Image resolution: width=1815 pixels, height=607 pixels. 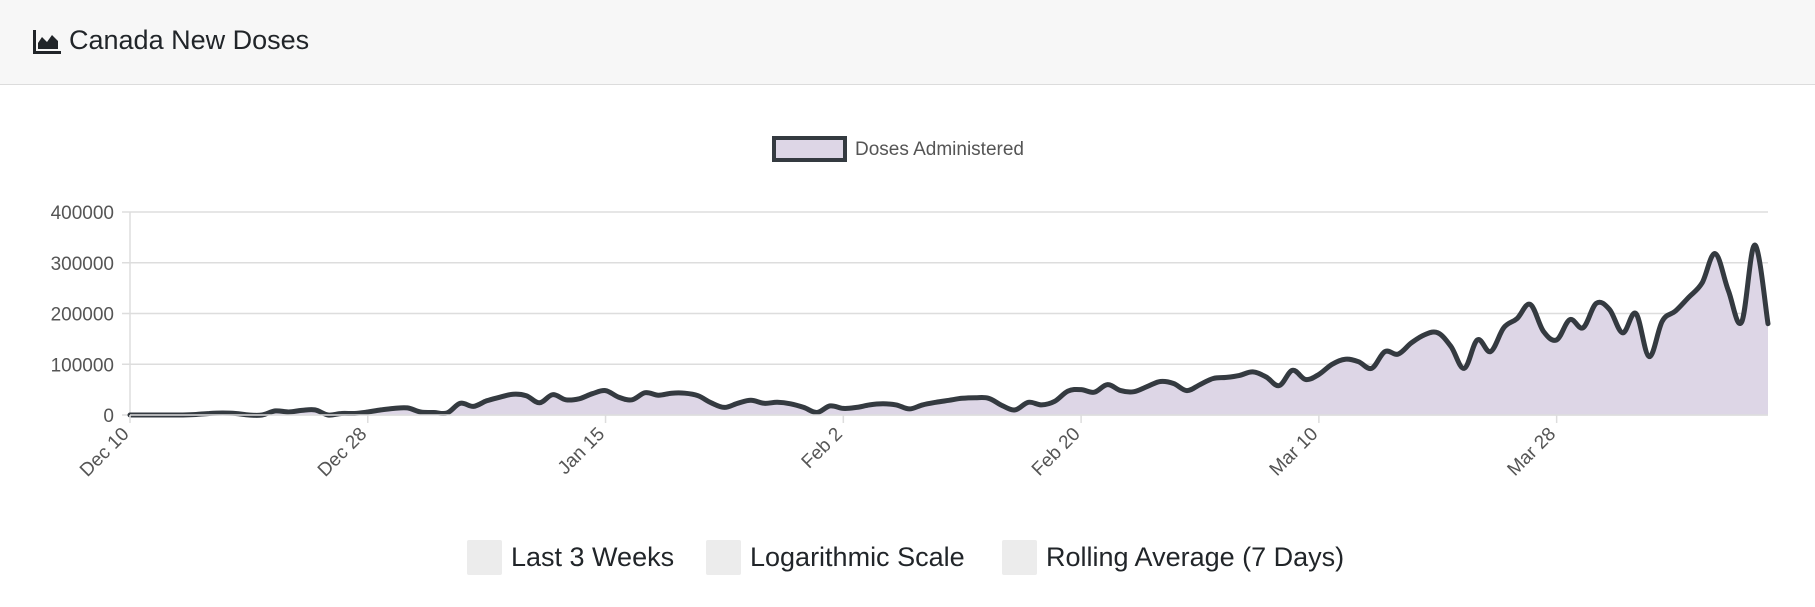 What do you see at coordinates (1294, 452) in the screenshot?
I see `x-tick-label: Mar 10` at bounding box center [1294, 452].